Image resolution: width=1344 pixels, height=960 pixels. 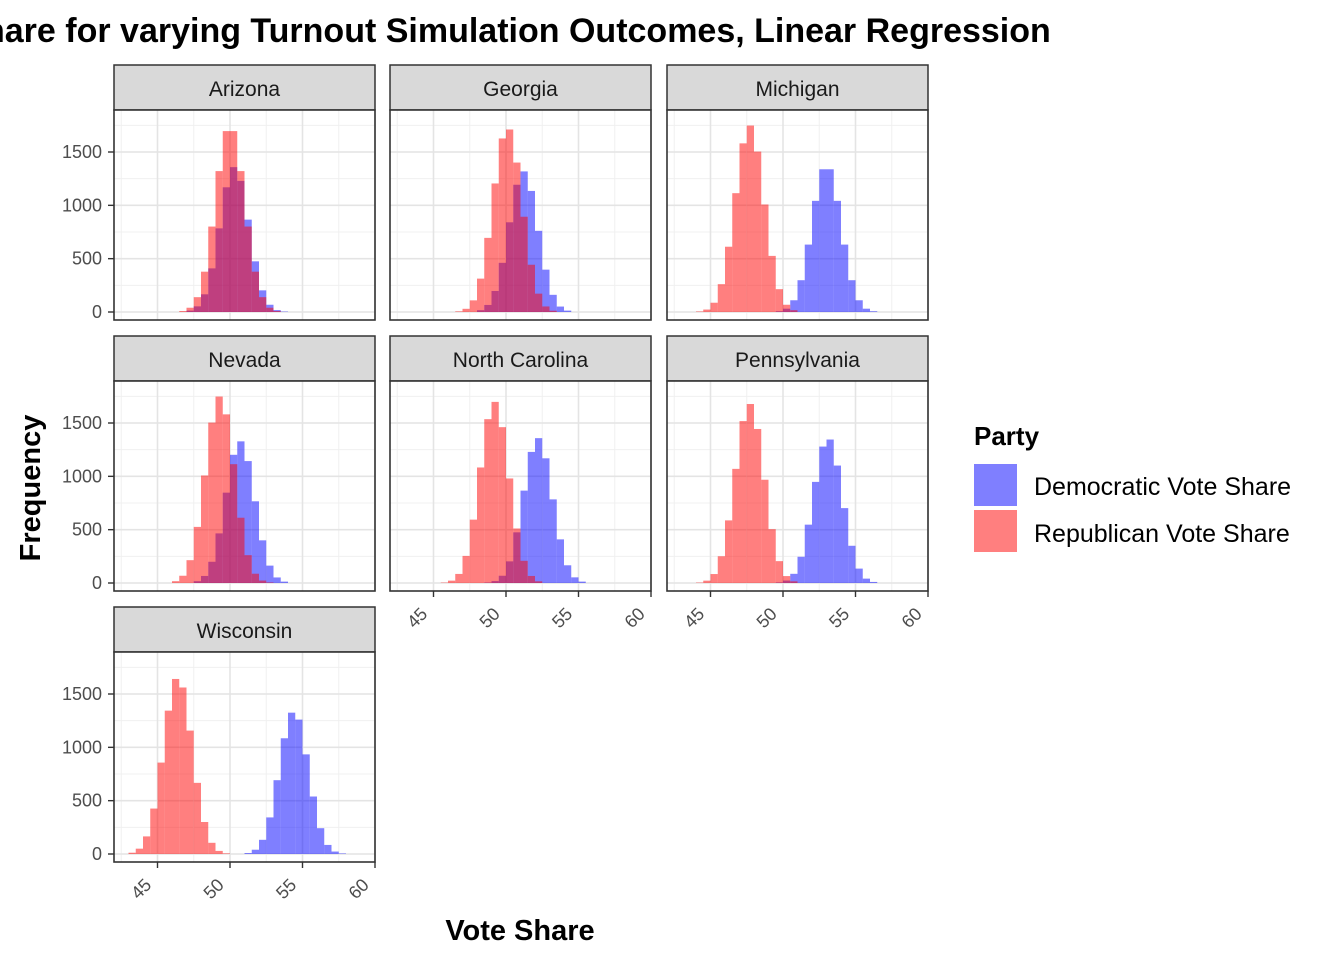 I want to click on facet-strip-michigan, so click(x=797, y=87).